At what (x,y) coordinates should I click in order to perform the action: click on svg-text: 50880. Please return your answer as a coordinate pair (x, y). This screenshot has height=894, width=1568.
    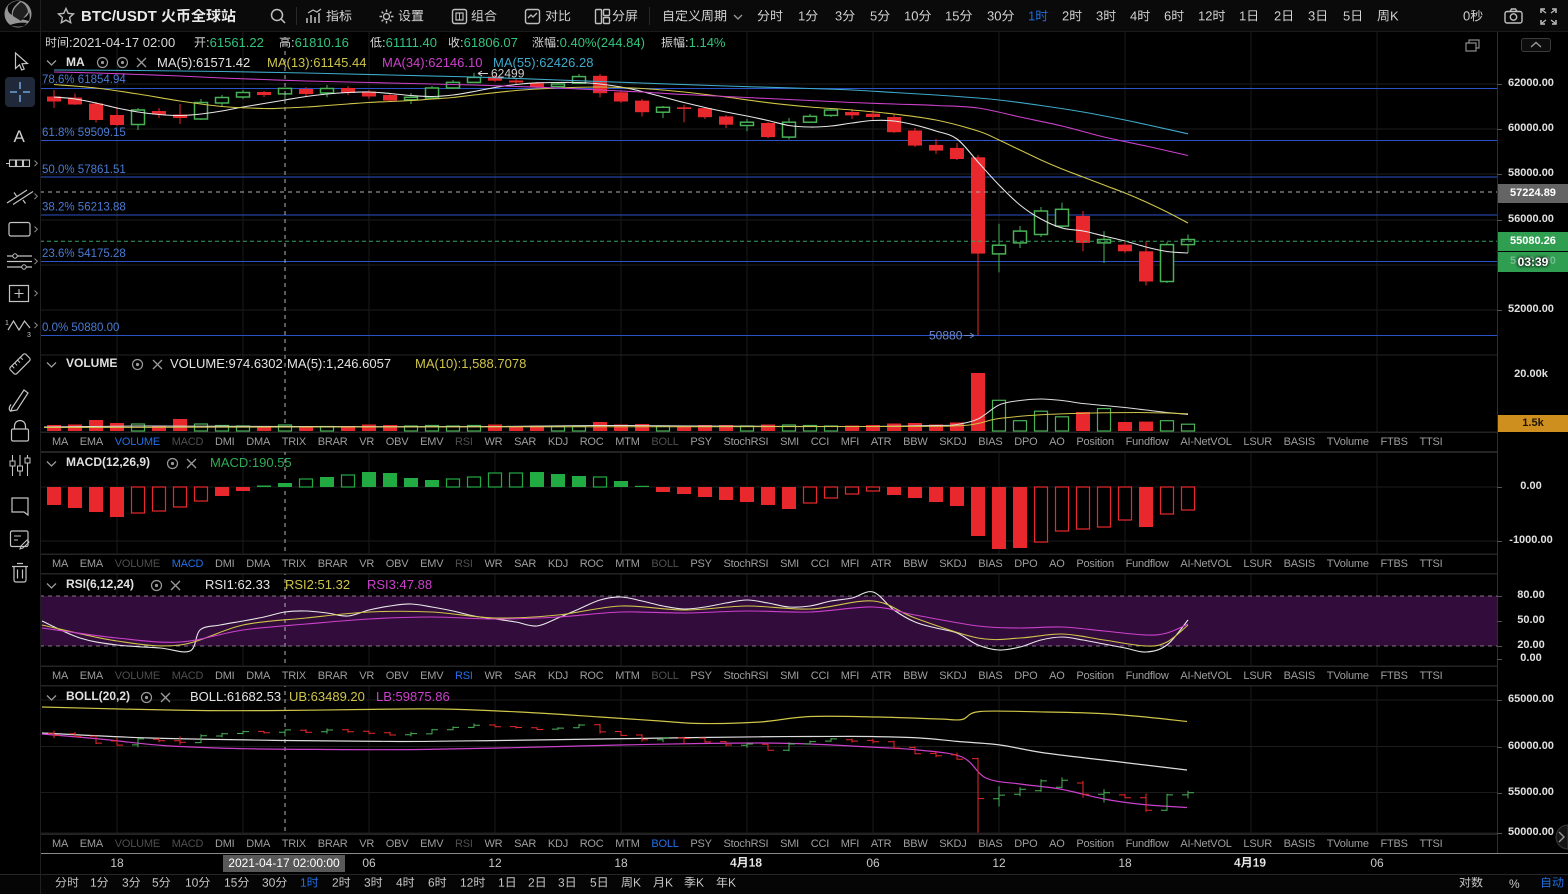
    Looking at the image, I should click on (946, 336).